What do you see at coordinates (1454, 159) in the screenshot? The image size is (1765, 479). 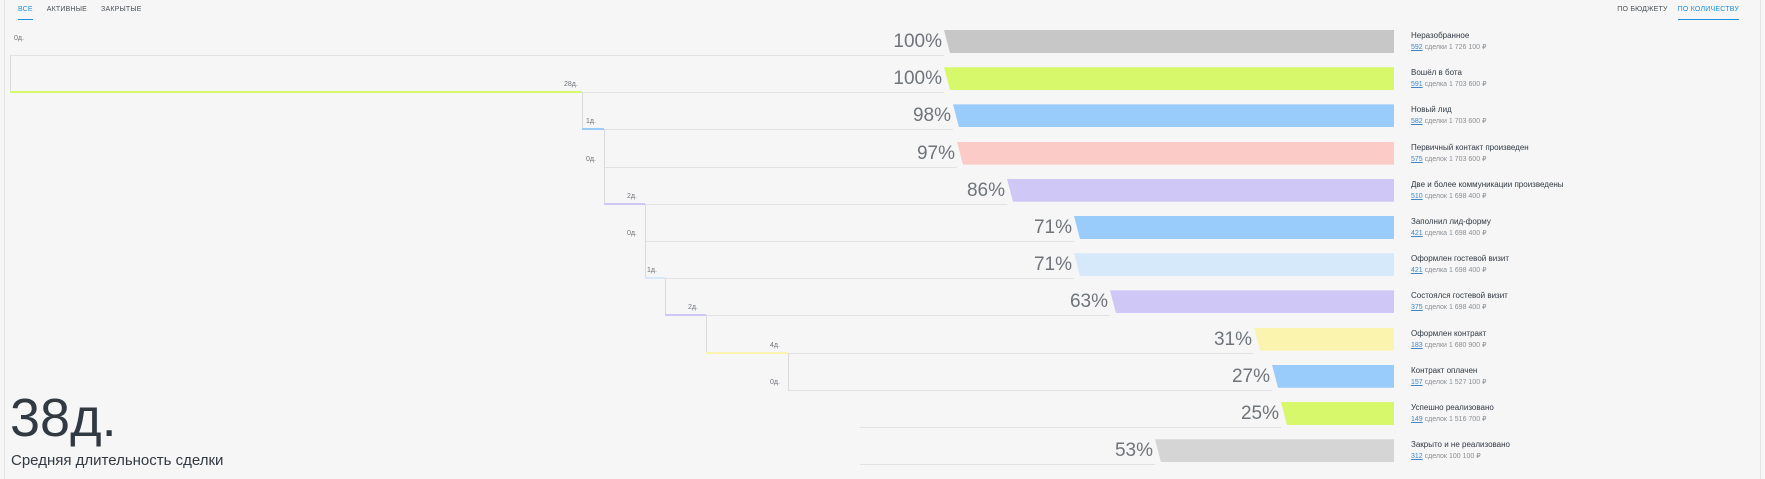 I see `stage-deal-summary: сделок 1 703 600 ₽` at bounding box center [1454, 159].